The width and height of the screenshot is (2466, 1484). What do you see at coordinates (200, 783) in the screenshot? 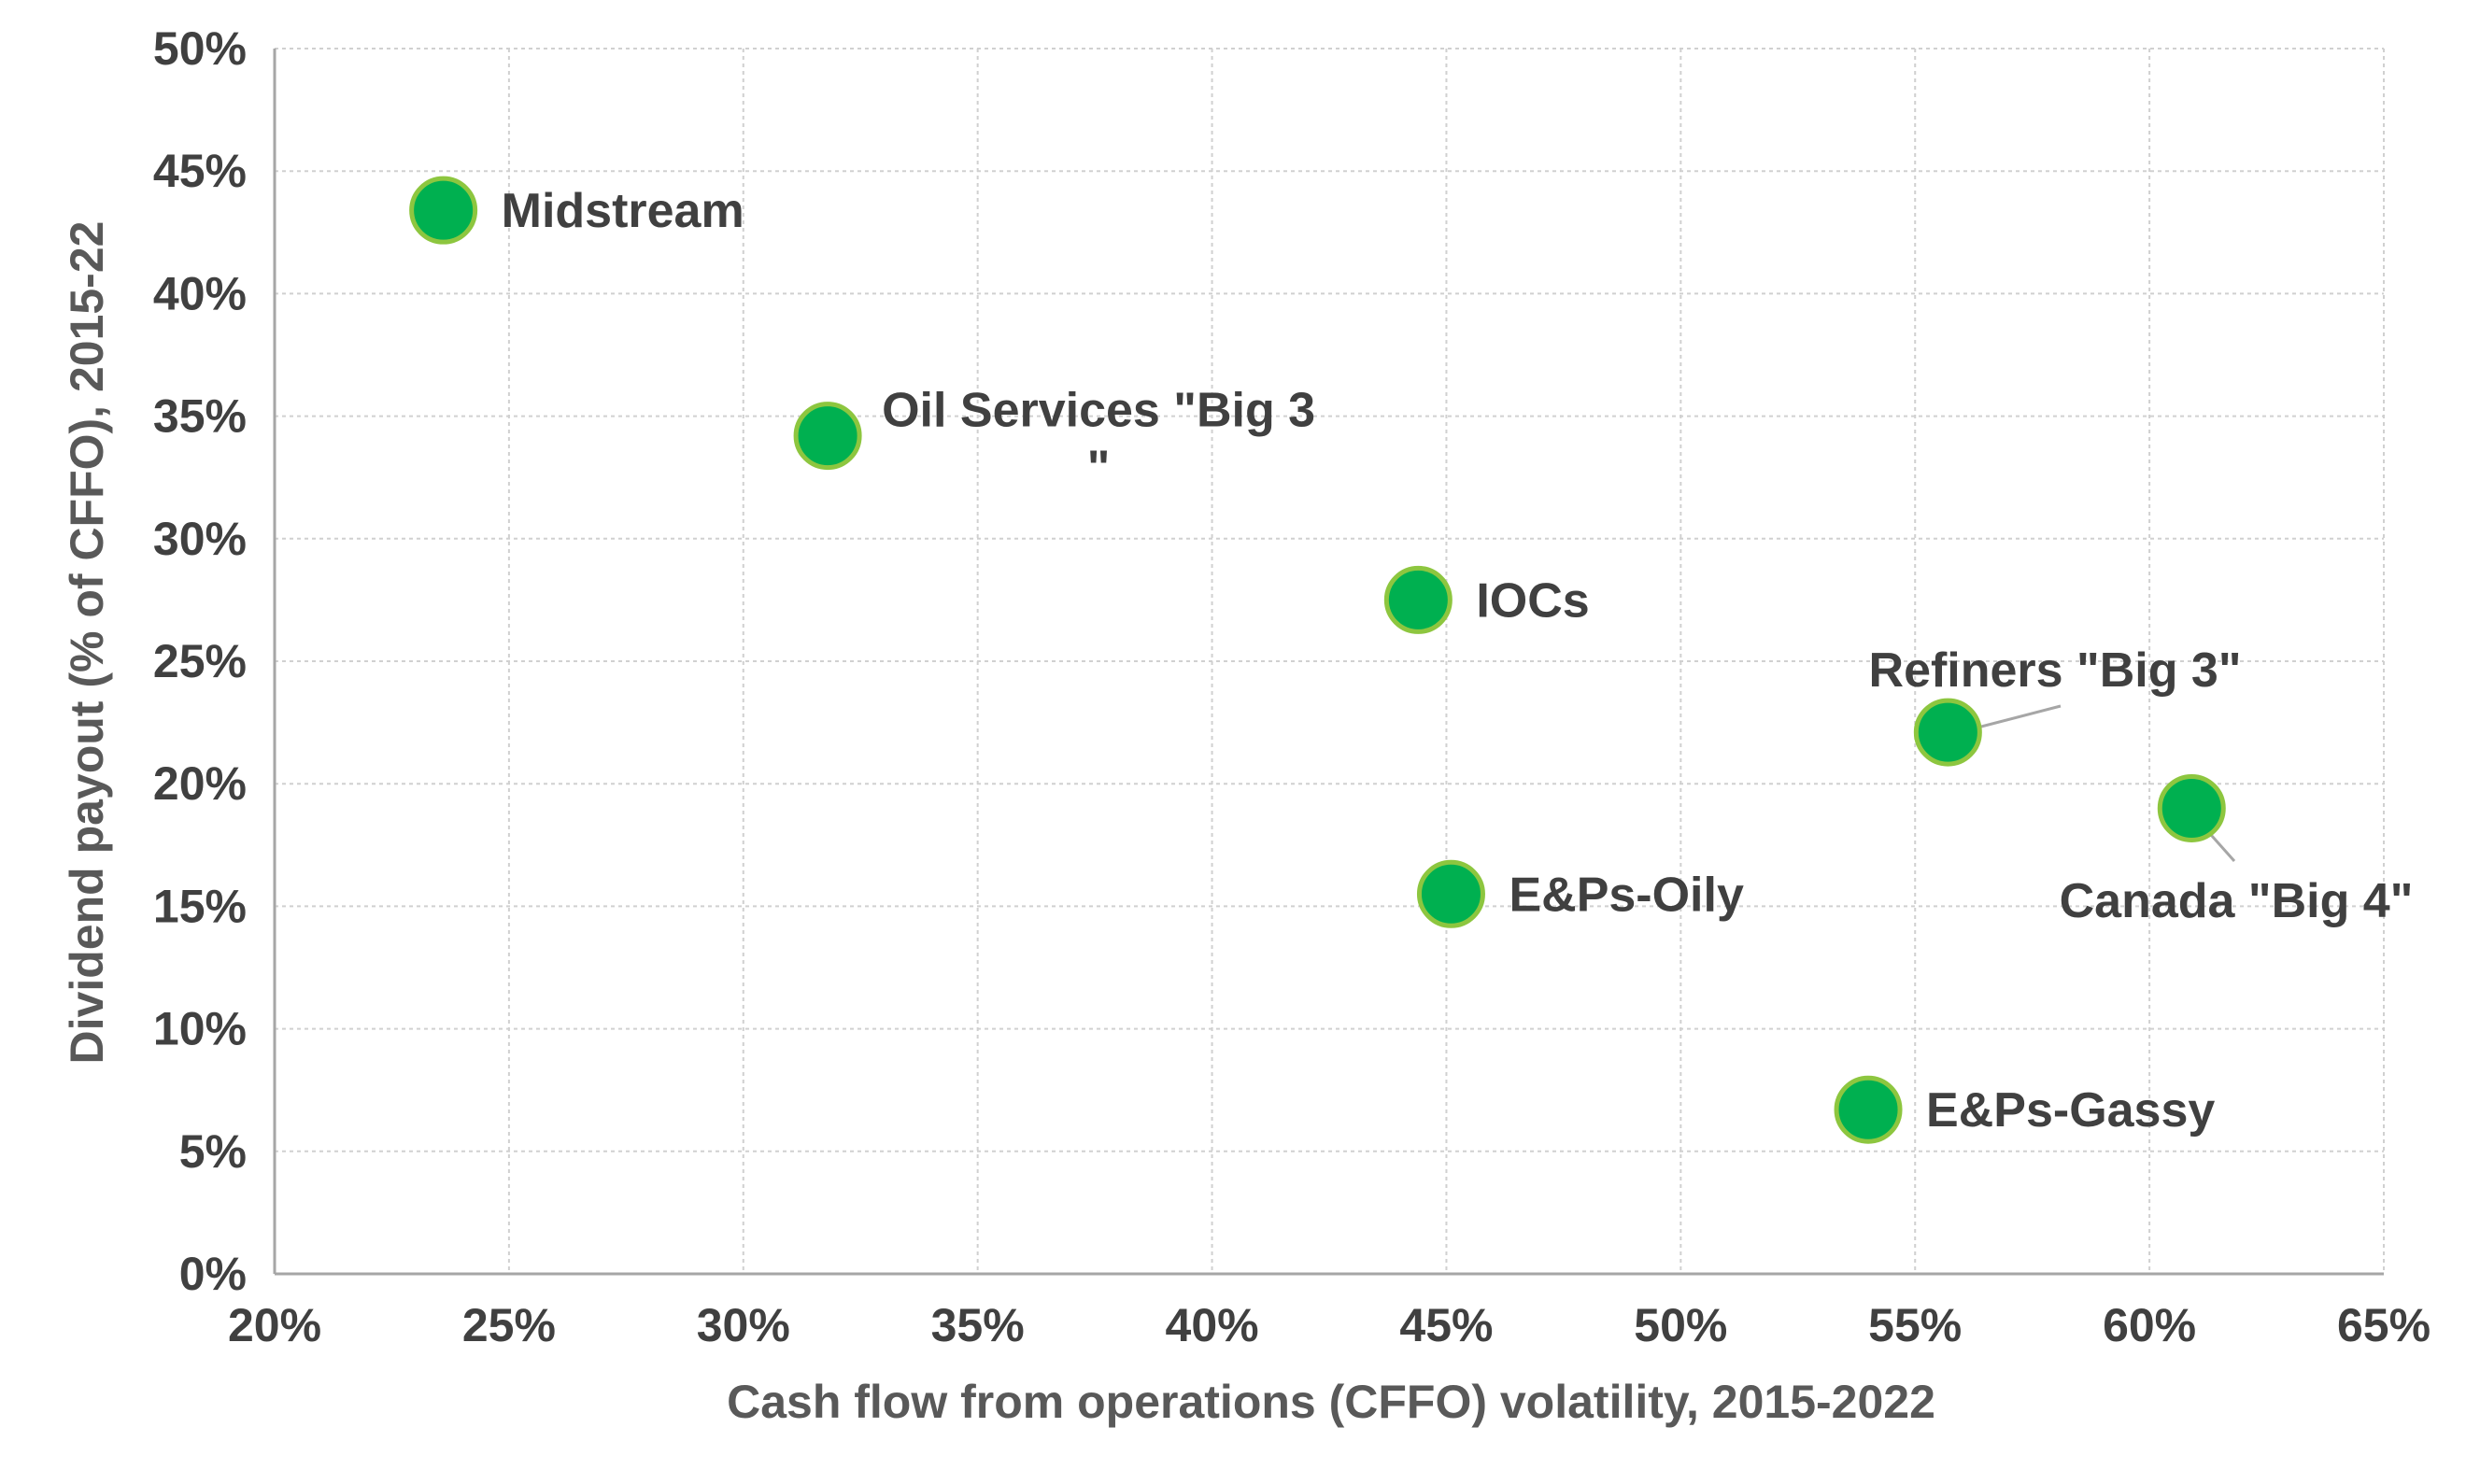
I see `y-tick-label: 20%` at bounding box center [200, 783].